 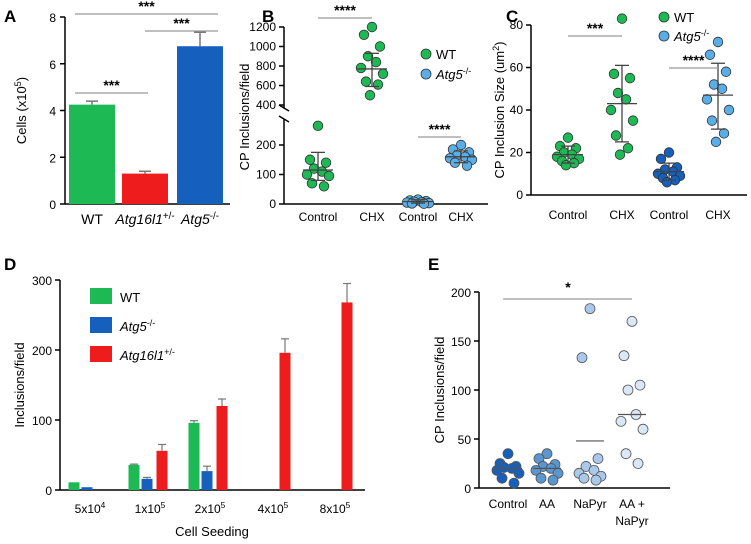 What do you see at coordinates (10, 264) in the screenshot?
I see `panel-label-d: D` at bounding box center [10, 264].